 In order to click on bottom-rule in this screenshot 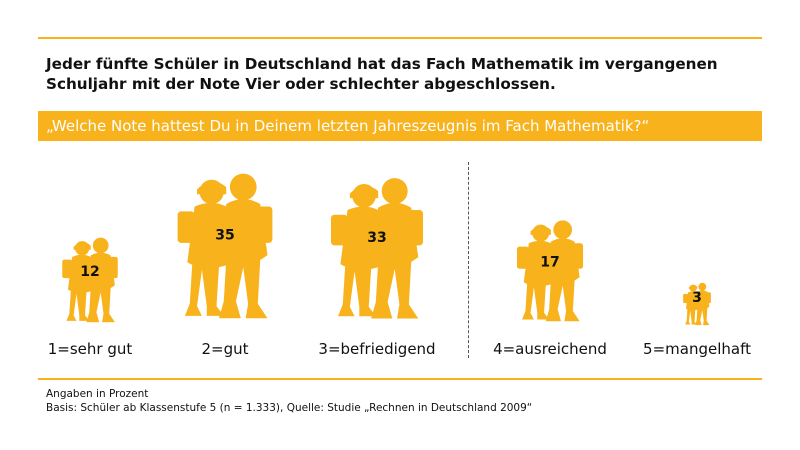, I will do `click(400, 379)`.